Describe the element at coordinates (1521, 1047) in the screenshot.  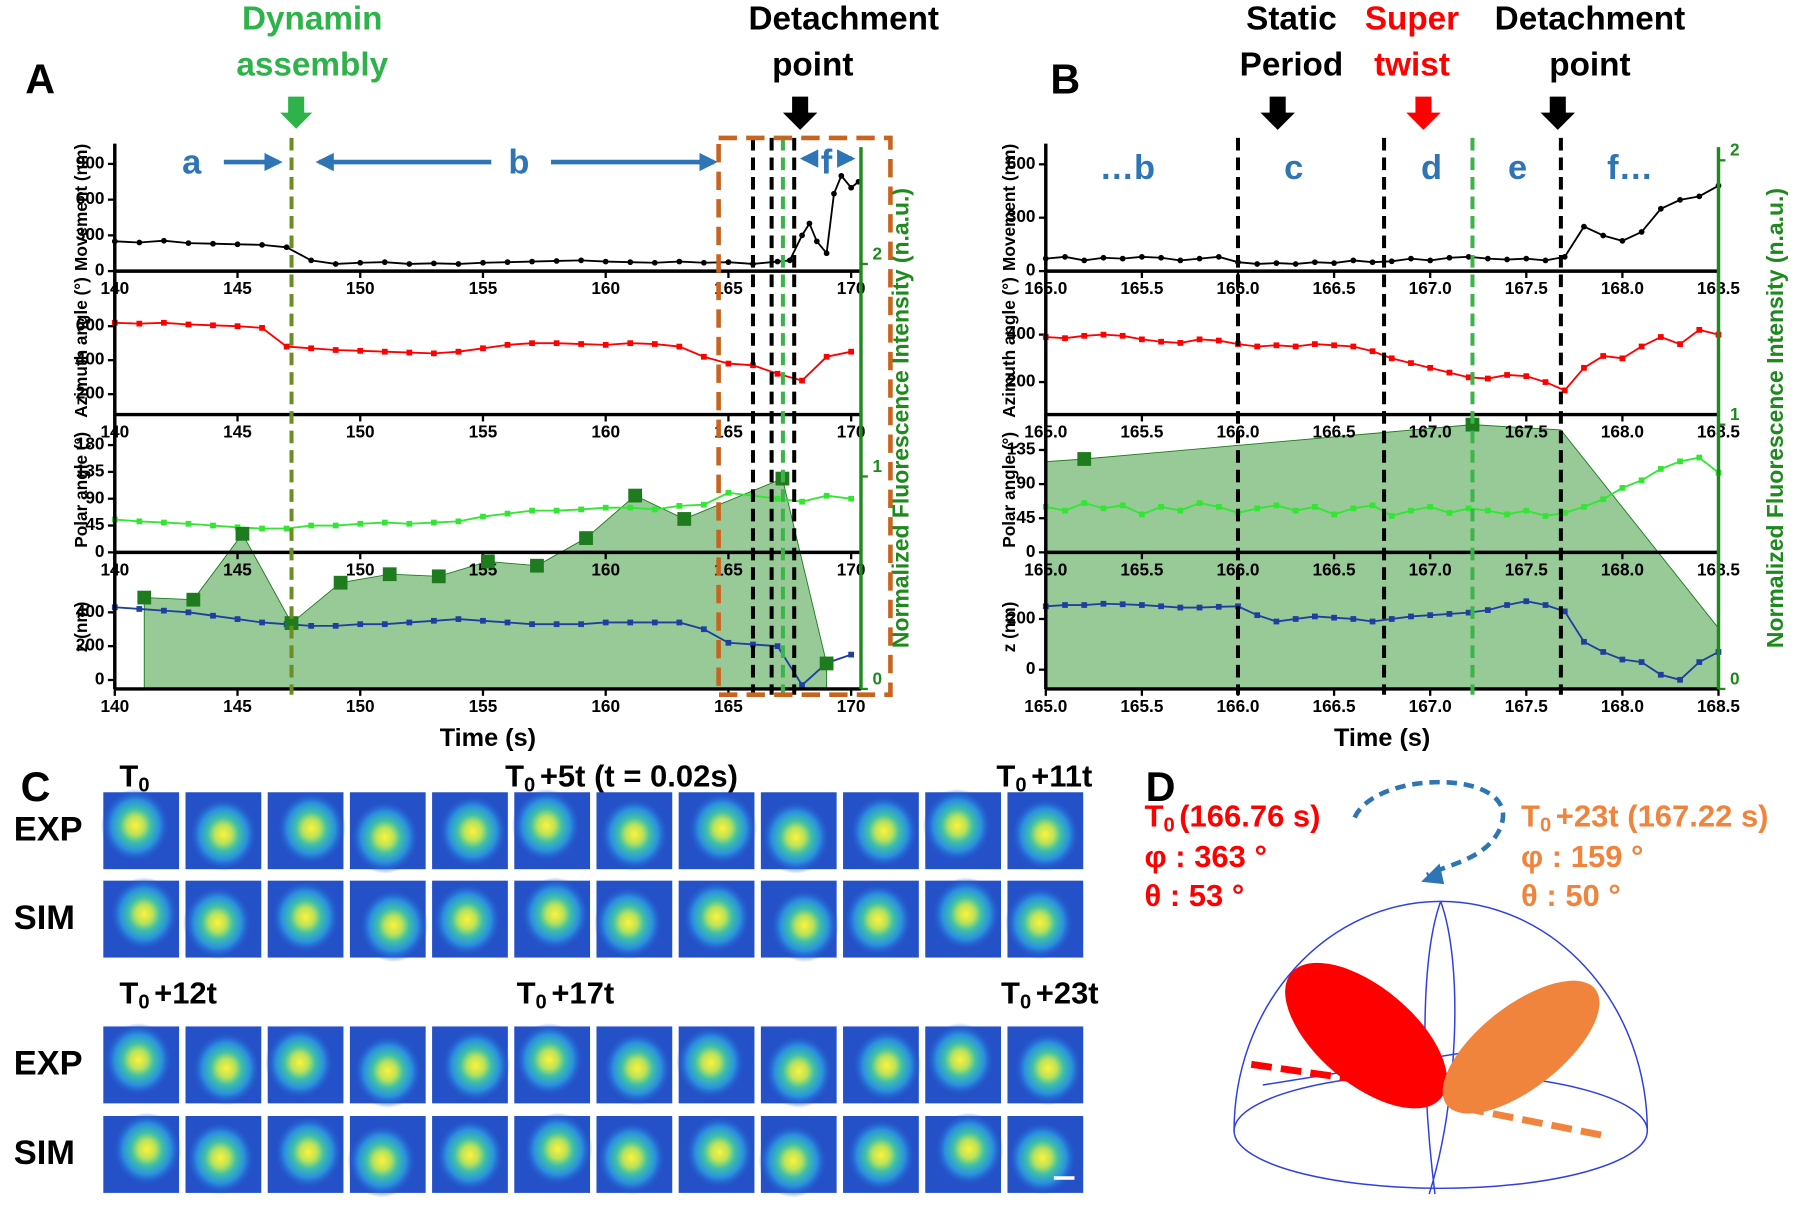
I see `orientation-ellipse` at that location.